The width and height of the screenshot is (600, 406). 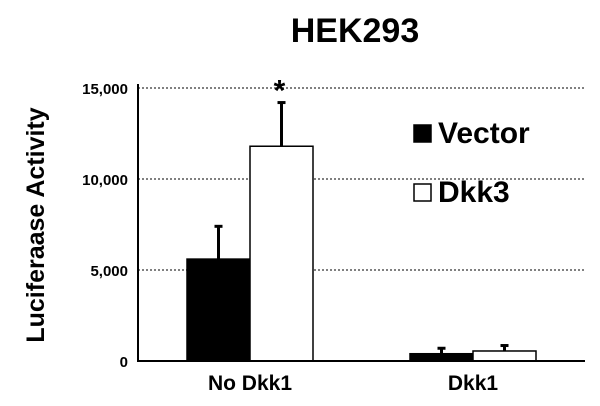 I want to click on legend-swatch-vector, so click(x=422, y=133).